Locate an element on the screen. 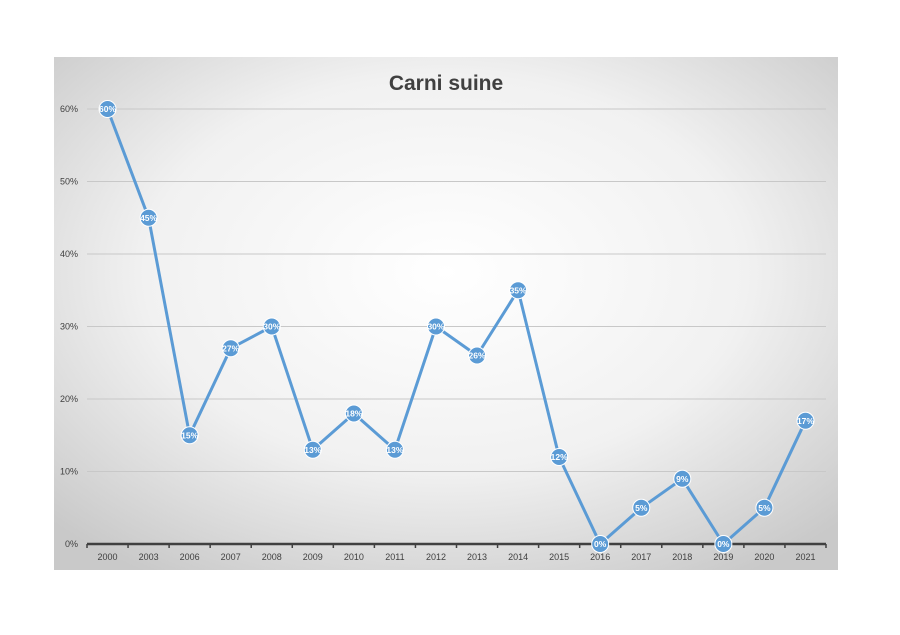 This screenshot has width=900, height=635. data-label: 9% is located at coordinates (682, 479).